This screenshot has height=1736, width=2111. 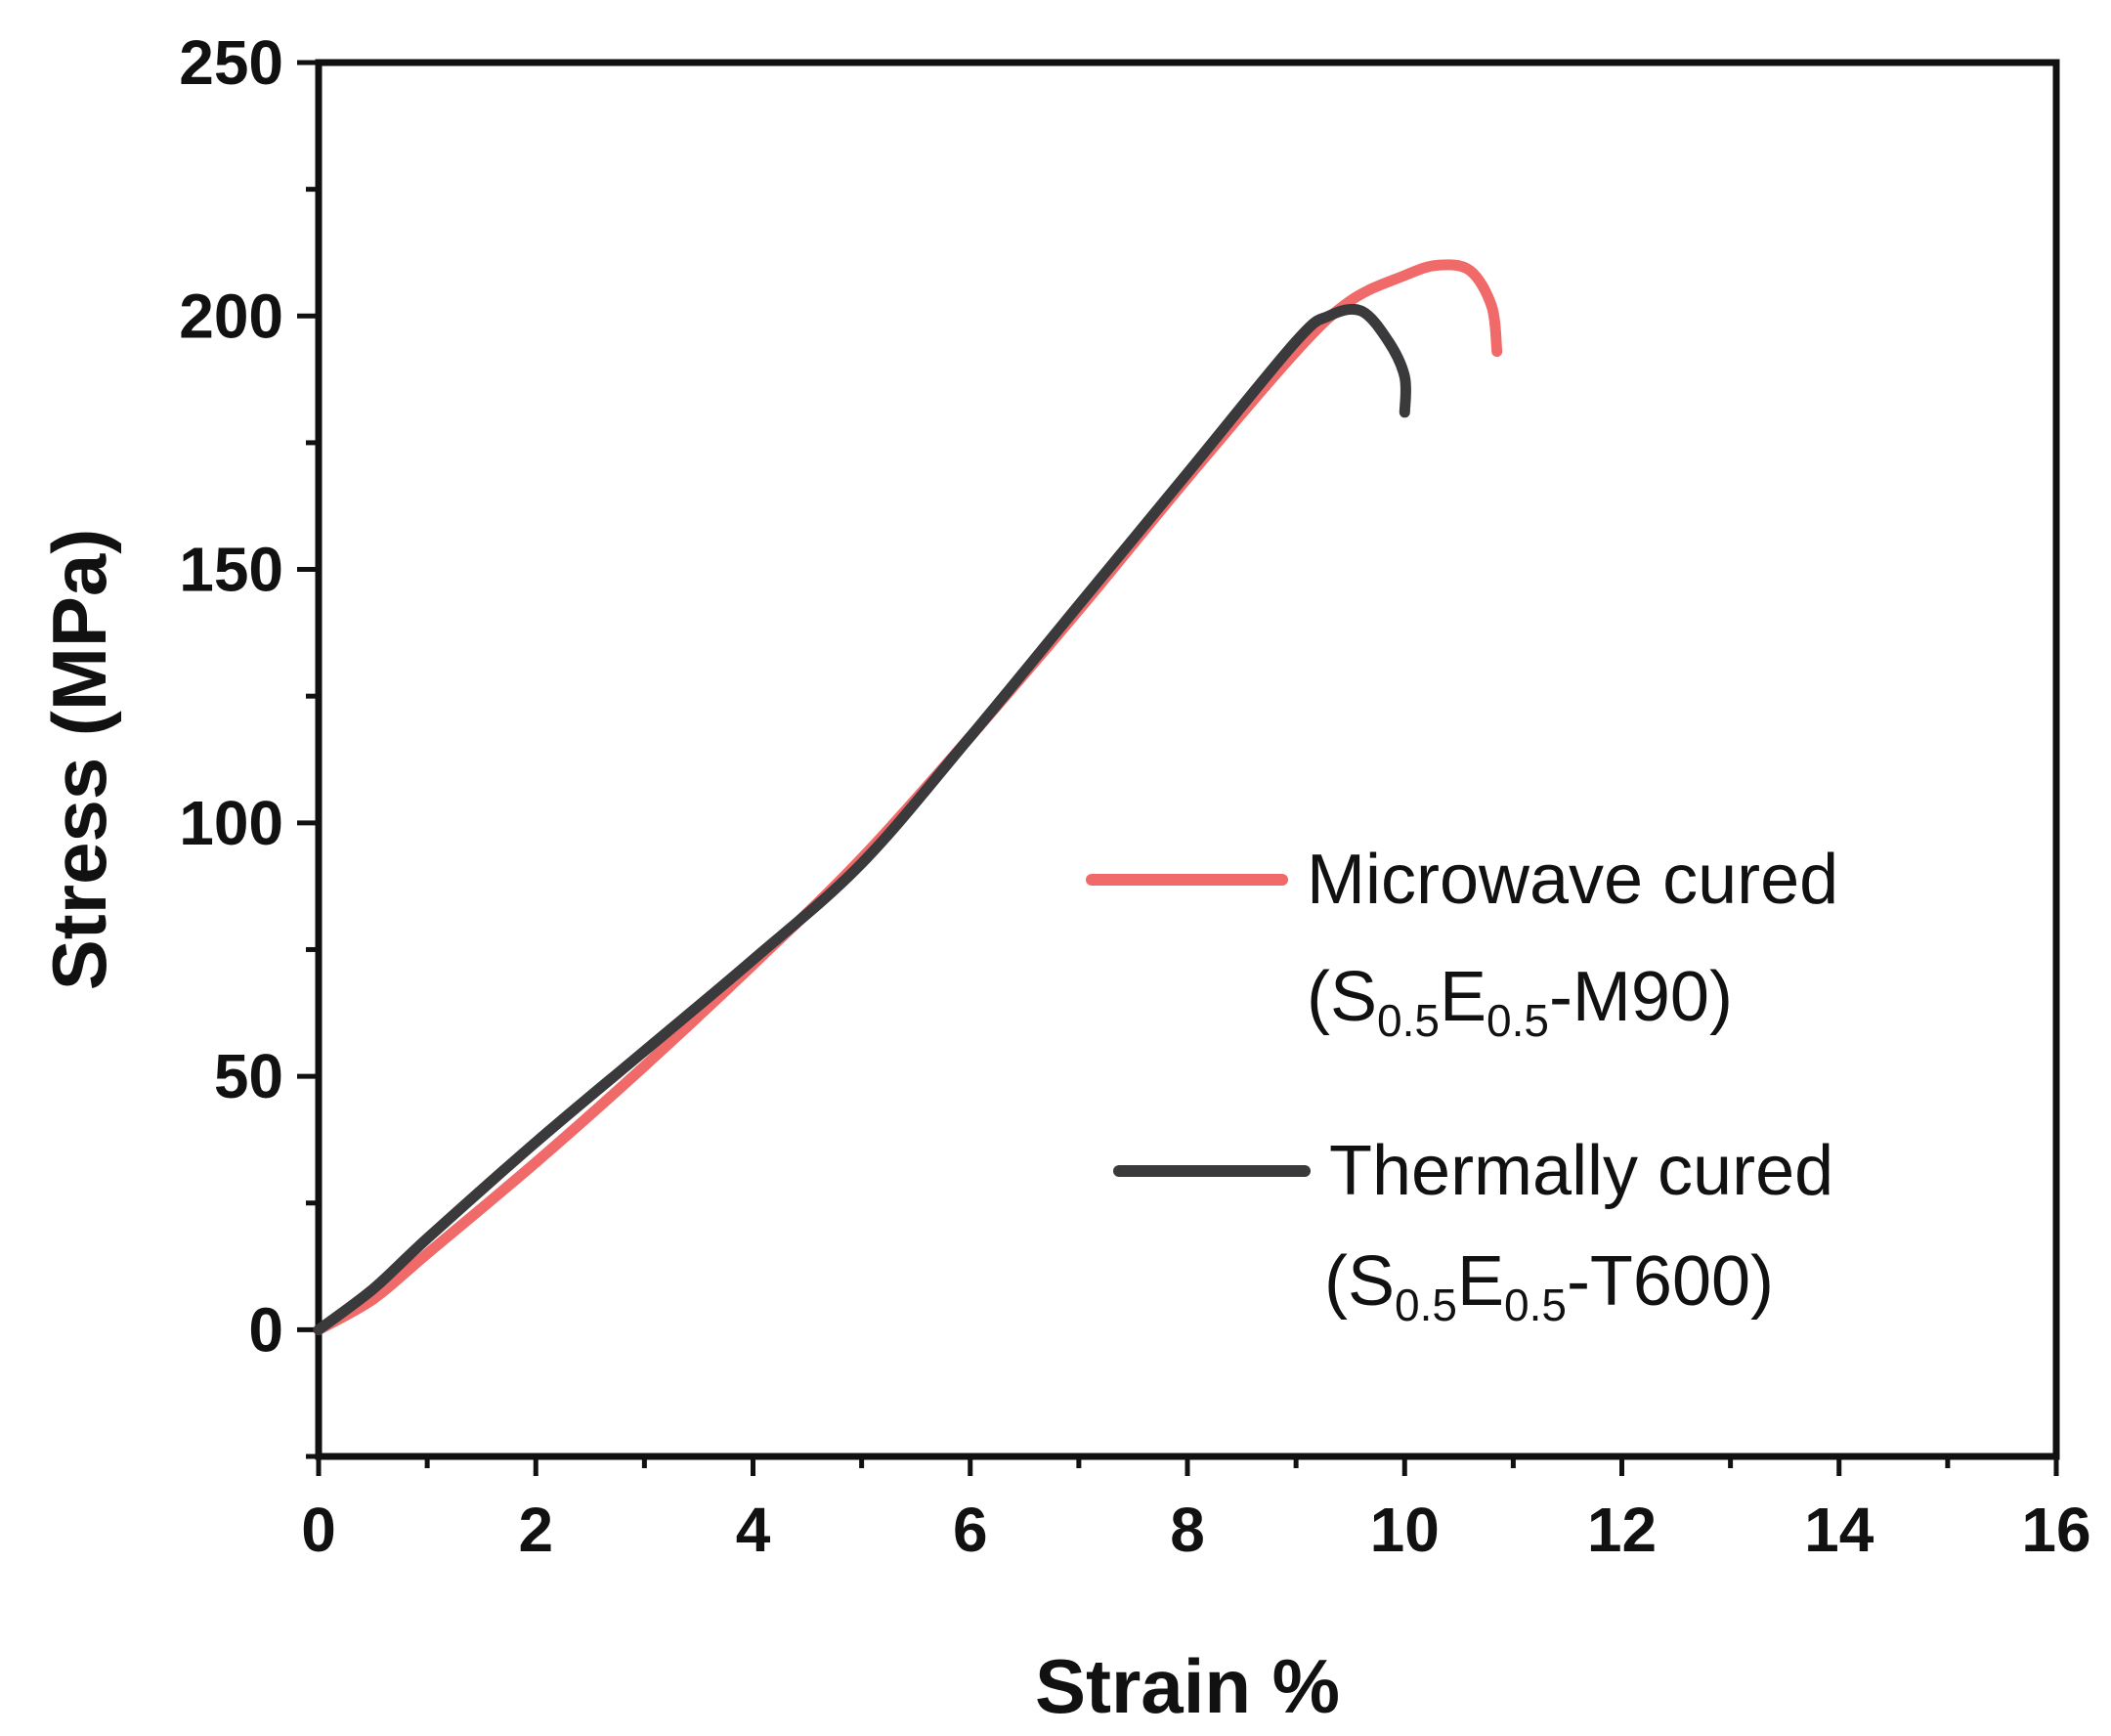 What do you see at coordinates (1520, 1002) in the screenshot?
I see `legend-label-microwave-line2: (S0.5E0.5-M90)` at bounding box center [1520, 1002].